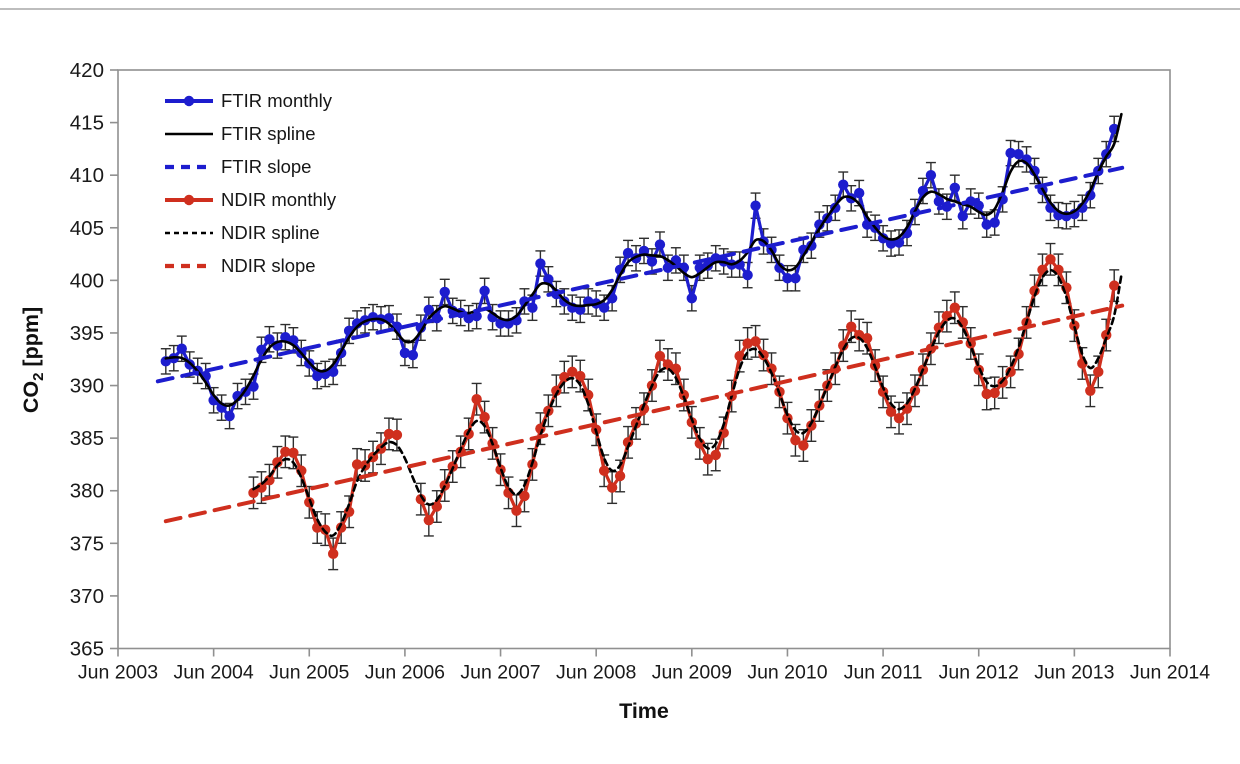 This screenshot has height=764, width=1240. I want to click on legend-item-ndir-spline: NDIR spline, so click(250, 232).